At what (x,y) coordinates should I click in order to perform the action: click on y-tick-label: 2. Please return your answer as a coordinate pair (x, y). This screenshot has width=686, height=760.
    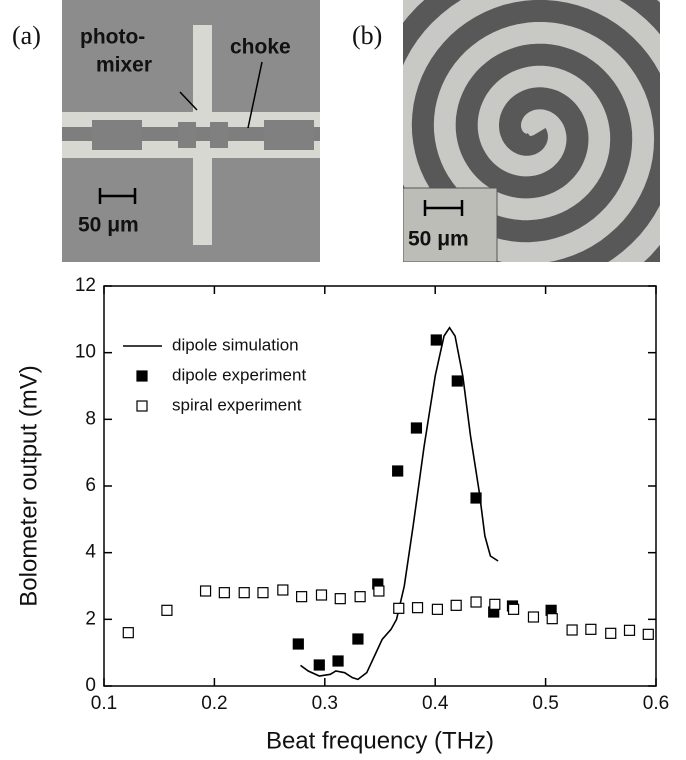
    Looking at the image, I should click on (90, 618).